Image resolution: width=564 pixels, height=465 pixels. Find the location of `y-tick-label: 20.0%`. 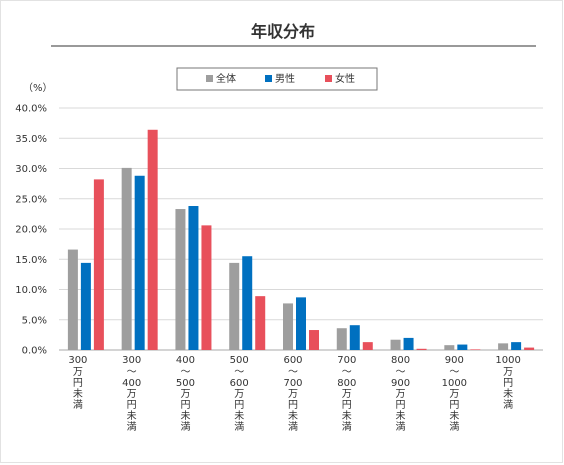

y-tick-label: 20.0% is located at coordinates (31, 230).